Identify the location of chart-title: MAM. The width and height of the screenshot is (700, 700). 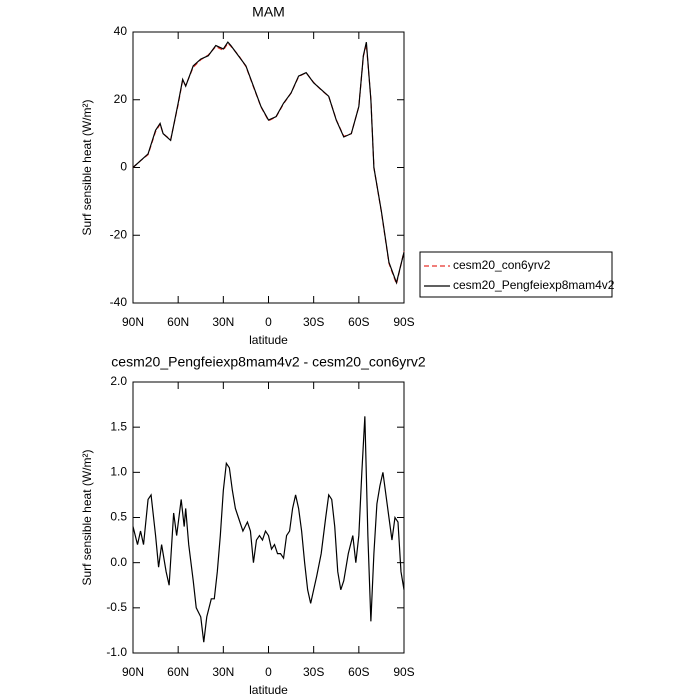
(268, 12).